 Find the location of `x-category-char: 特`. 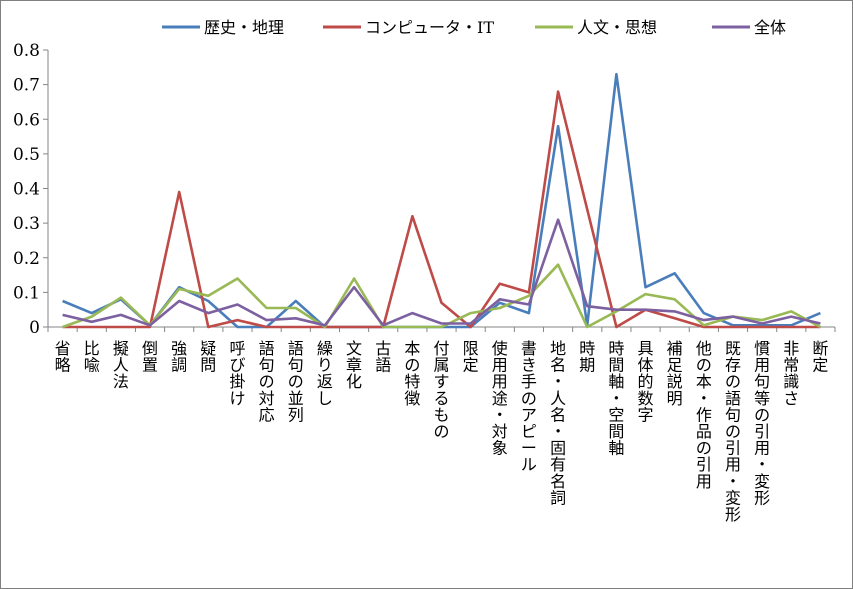

x-category-char: 特 is located at coordinates (412, 381).